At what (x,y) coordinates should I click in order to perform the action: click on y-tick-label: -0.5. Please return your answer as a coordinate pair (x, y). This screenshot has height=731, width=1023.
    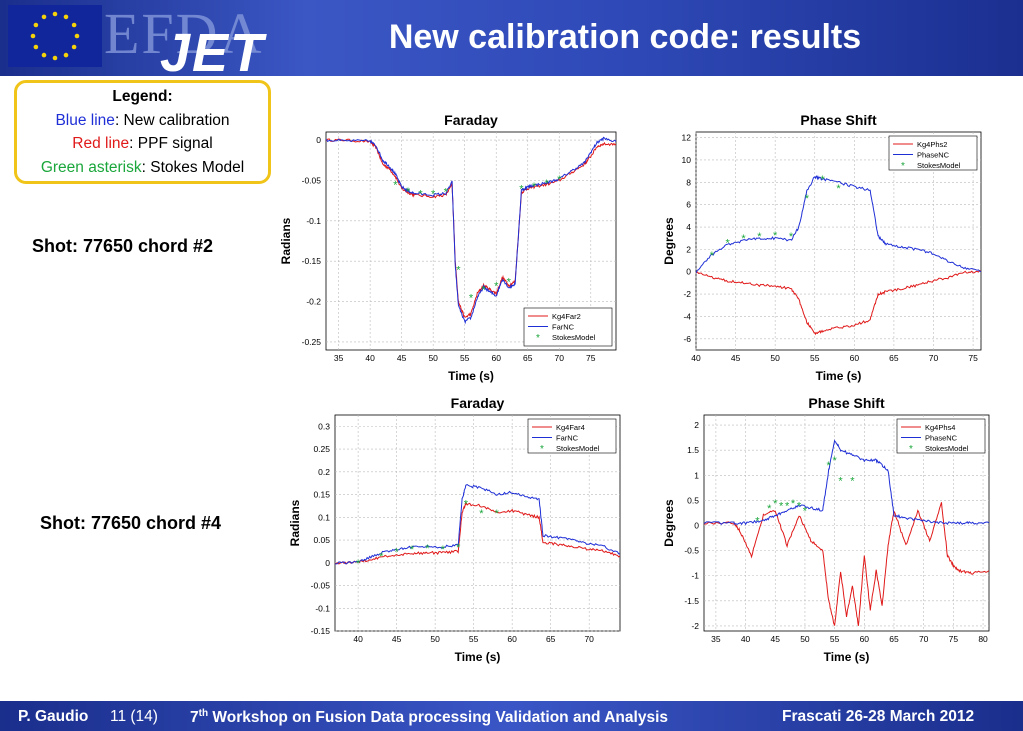
    Looking at the image, I should click on (691, 551).